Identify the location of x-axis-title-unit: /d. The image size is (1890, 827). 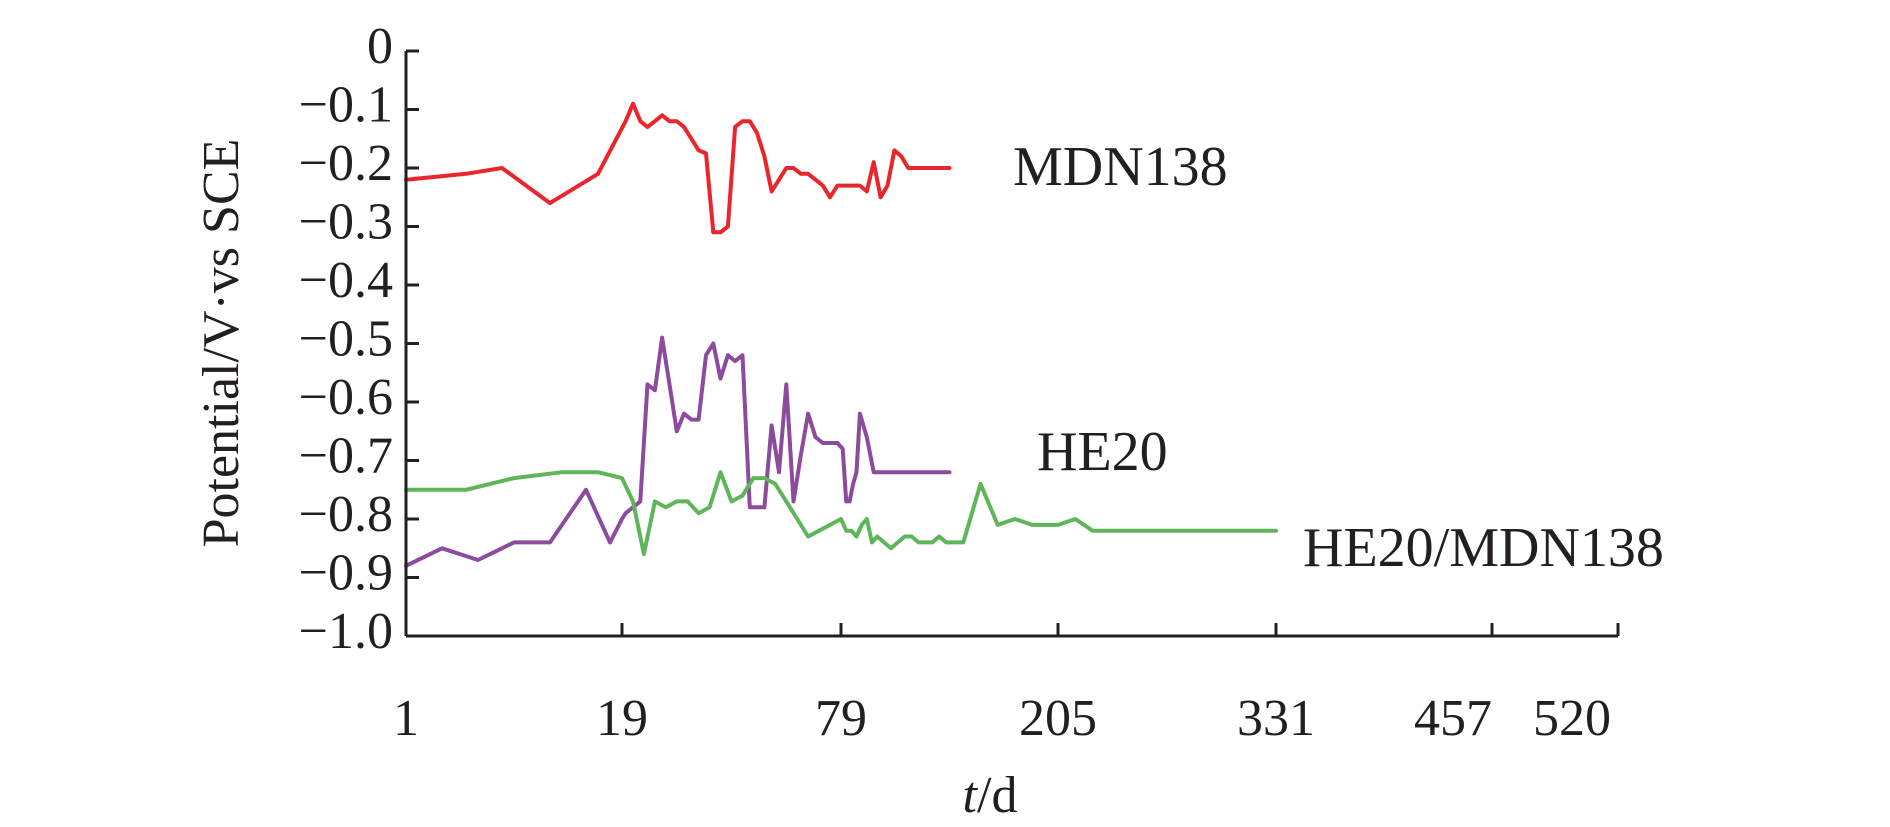
(997, 795).